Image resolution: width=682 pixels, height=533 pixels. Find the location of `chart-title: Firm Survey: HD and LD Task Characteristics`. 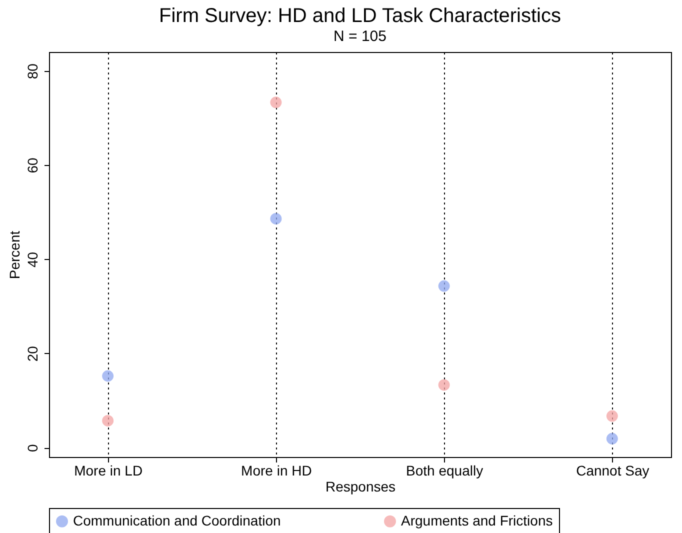

chart-title: Firm Survey: HD and LD Task Characteristics is located at coordinates (360, 16).